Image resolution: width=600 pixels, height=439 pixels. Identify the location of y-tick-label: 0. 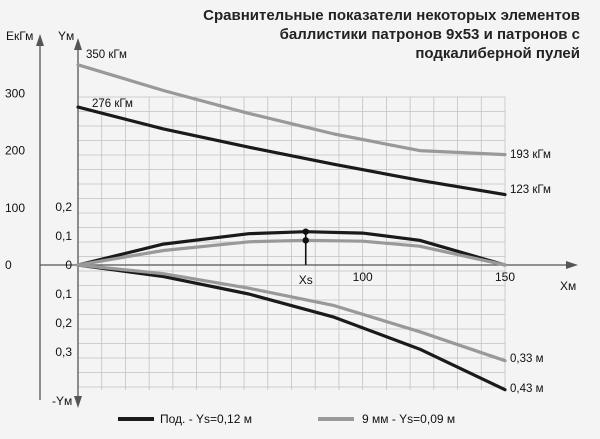
(68, 265).